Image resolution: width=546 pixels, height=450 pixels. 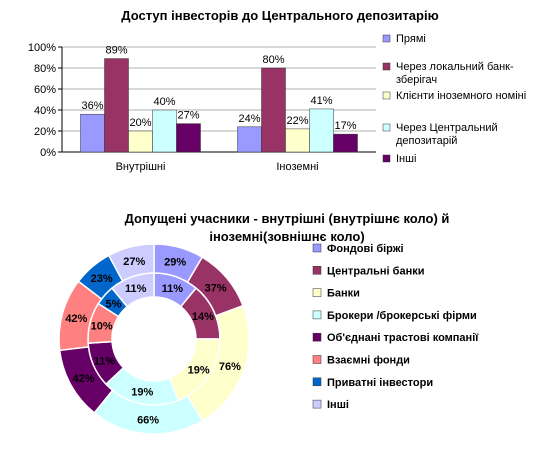 What do you see at coordinates (403, 338) in the screenshot?
I see `doughnut-legend-label: Об'єднані трастові компанії` at bounding box center [403, 338].